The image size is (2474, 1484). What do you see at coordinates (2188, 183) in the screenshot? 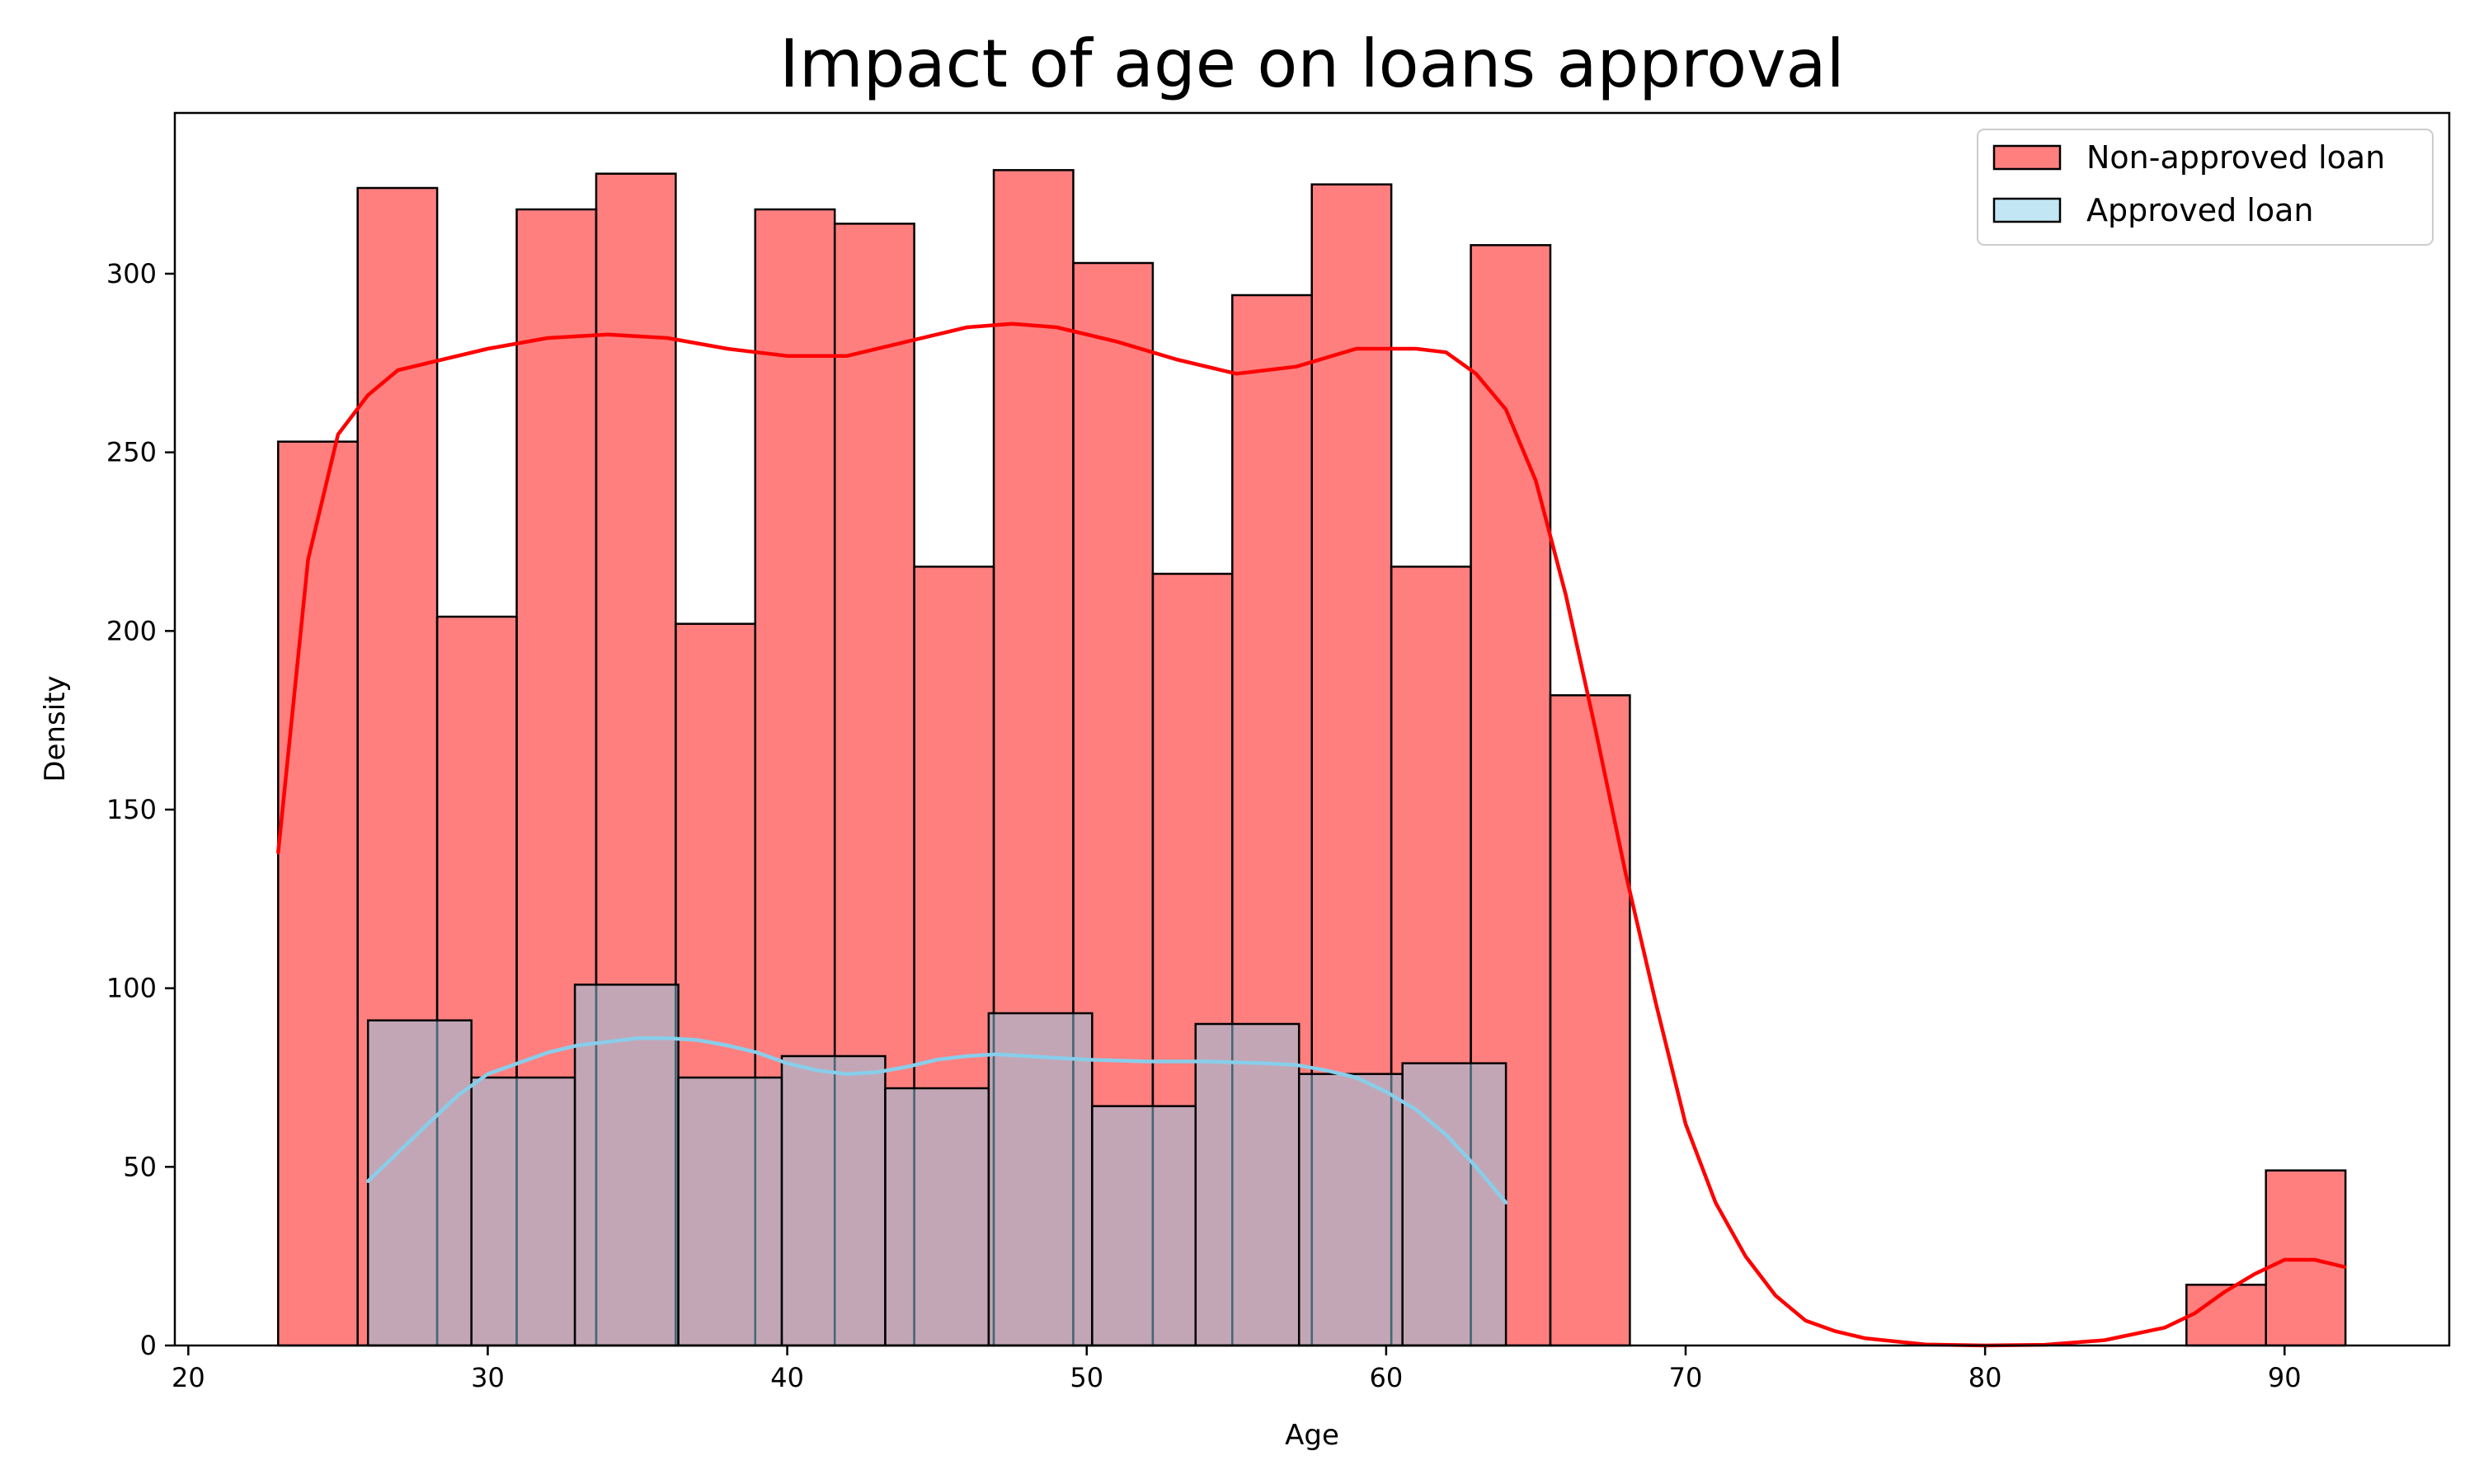
I see `legend-items: Non-approved loan Approved loan` at bounding box center [2188, 183].